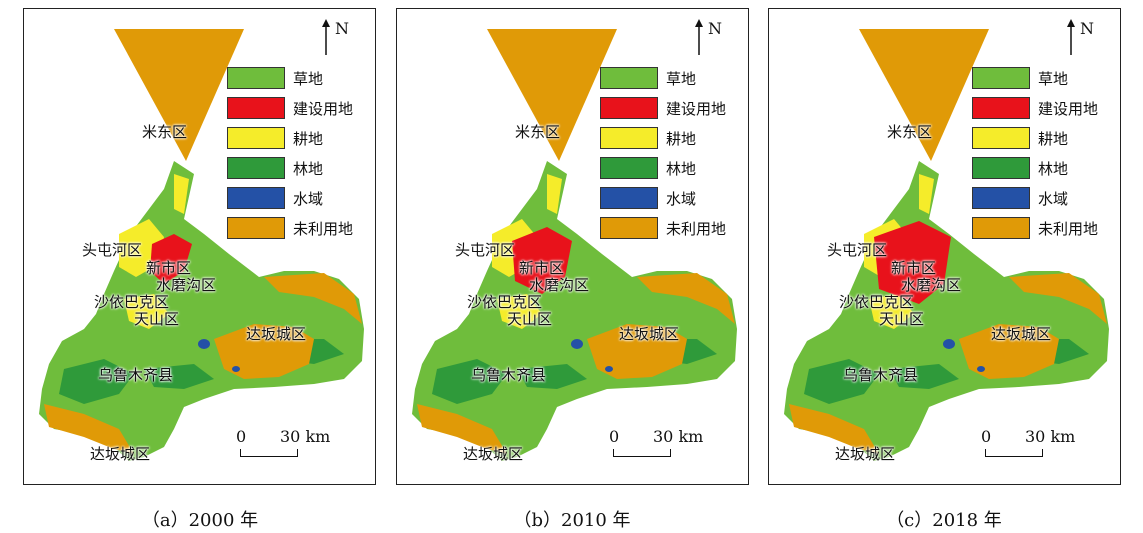  I want to click on north-label: N, so click(715, 28).